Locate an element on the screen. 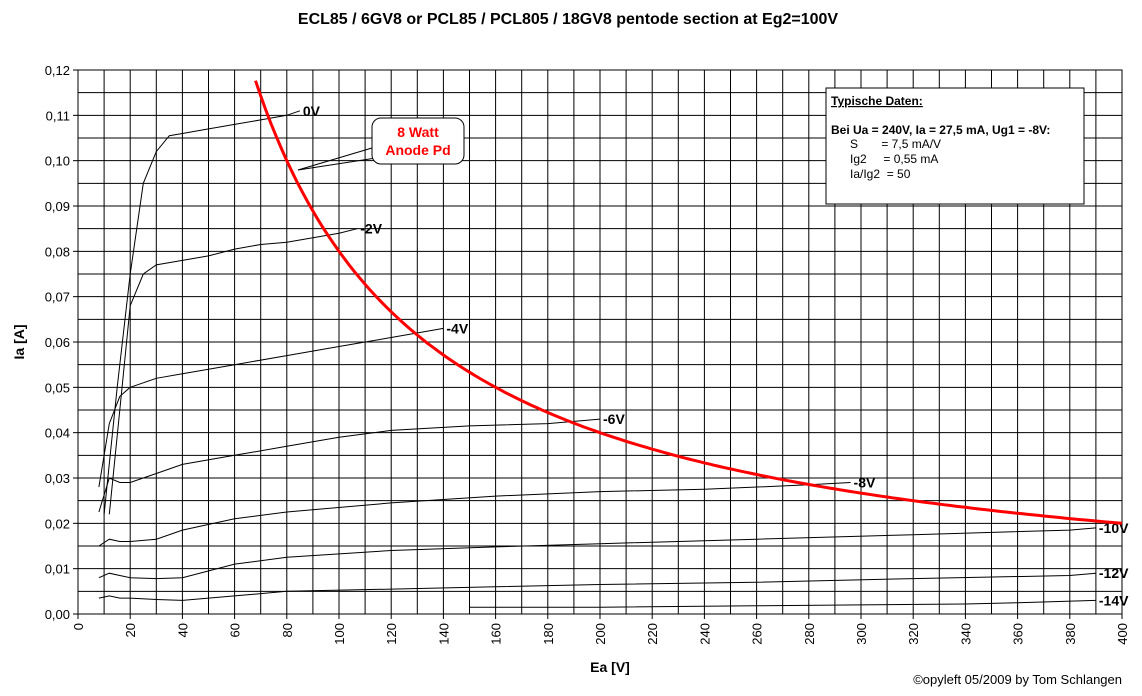 The height and width of the screenshot is (696, 1142). series-label: 0V is located at coordinates (312, 111).